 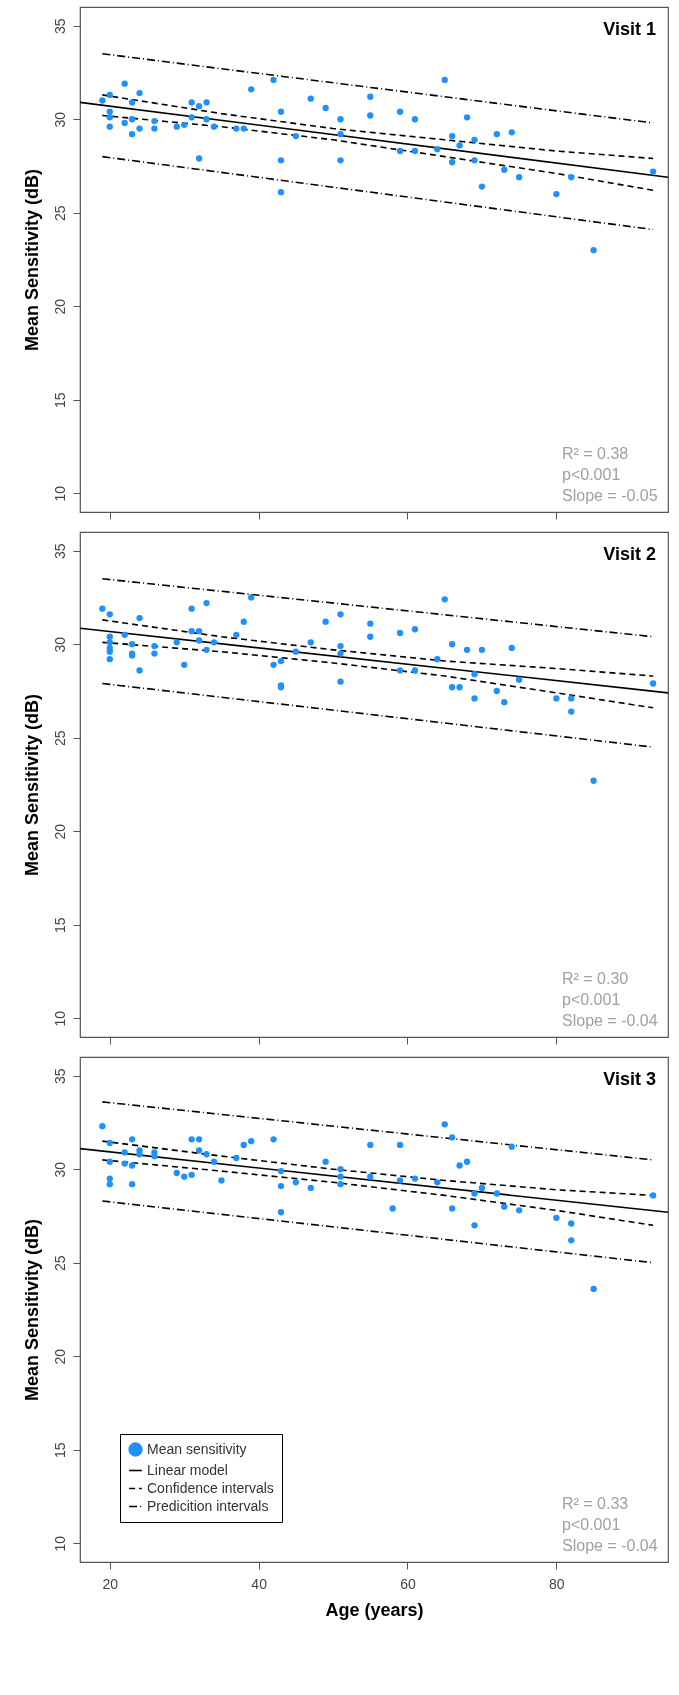 I want to click on line-series, so click(x=377, y=127).